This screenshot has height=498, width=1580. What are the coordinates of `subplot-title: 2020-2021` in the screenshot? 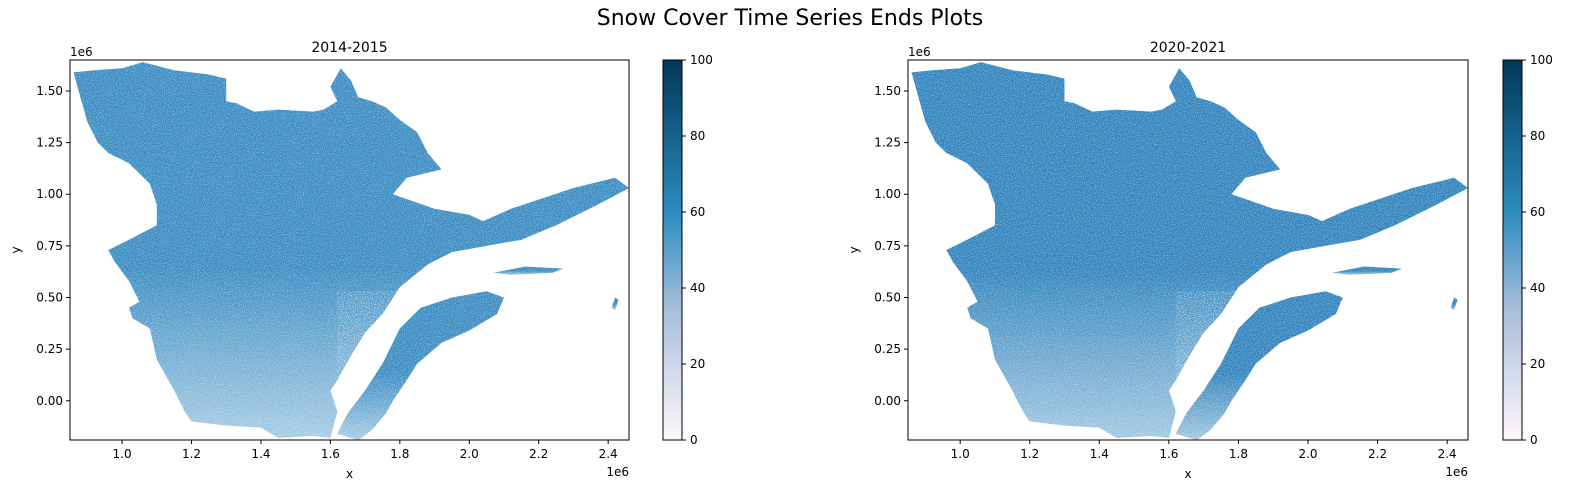 It's located at (1188, 48).